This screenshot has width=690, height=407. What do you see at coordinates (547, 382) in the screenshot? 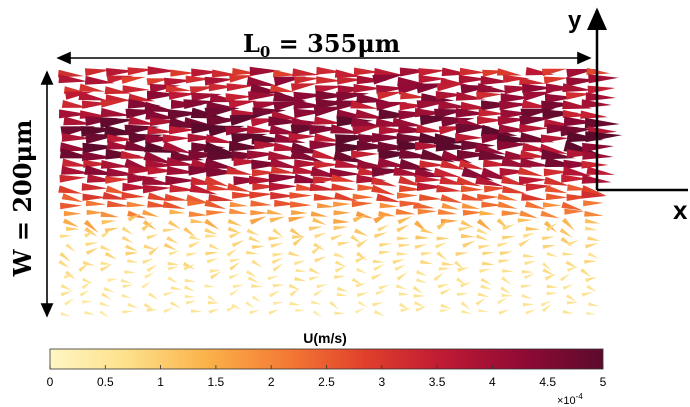
I see `colorbar-tick-label: 4.5` at bounding box center [547, 382].